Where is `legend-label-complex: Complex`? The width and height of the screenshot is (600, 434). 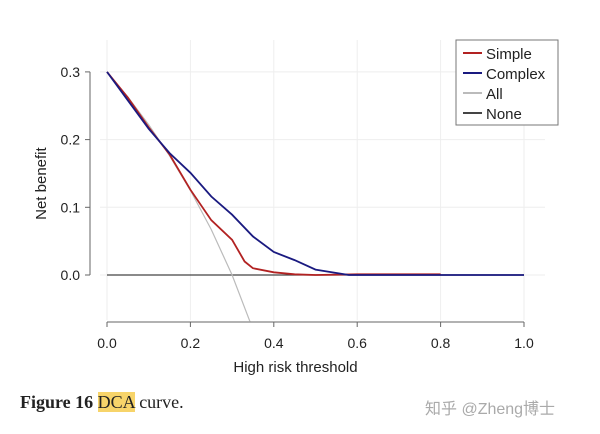
legend-label-complex: Complex is located at coordinates (516, 74).